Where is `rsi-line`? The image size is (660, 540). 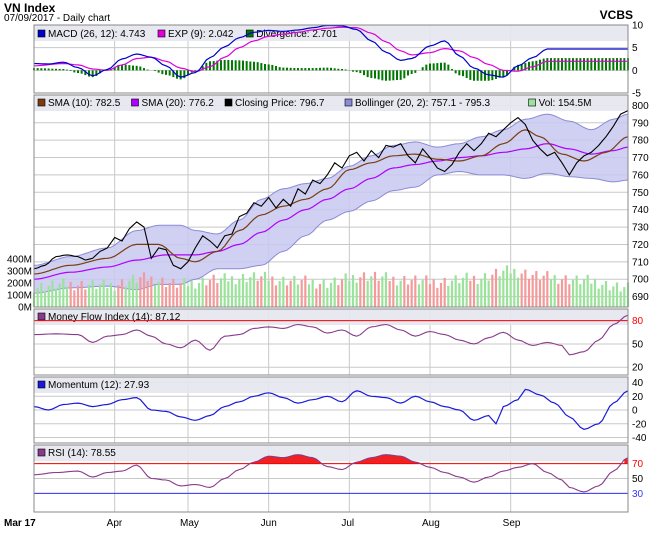 rsi-line is located at coordinates (331, 473).